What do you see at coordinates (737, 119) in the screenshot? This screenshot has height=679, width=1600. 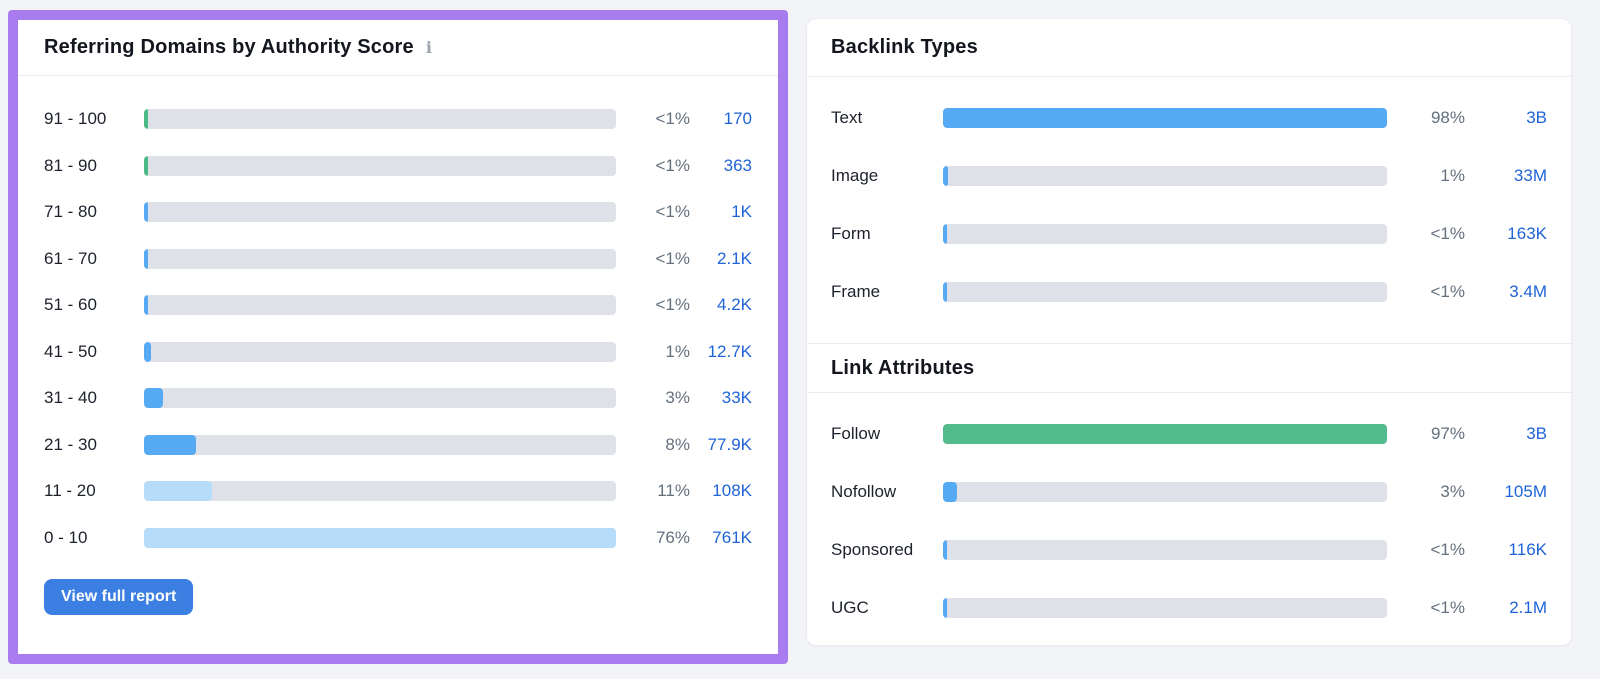 I see `count-link: 170` at bounding box center [737, 119].